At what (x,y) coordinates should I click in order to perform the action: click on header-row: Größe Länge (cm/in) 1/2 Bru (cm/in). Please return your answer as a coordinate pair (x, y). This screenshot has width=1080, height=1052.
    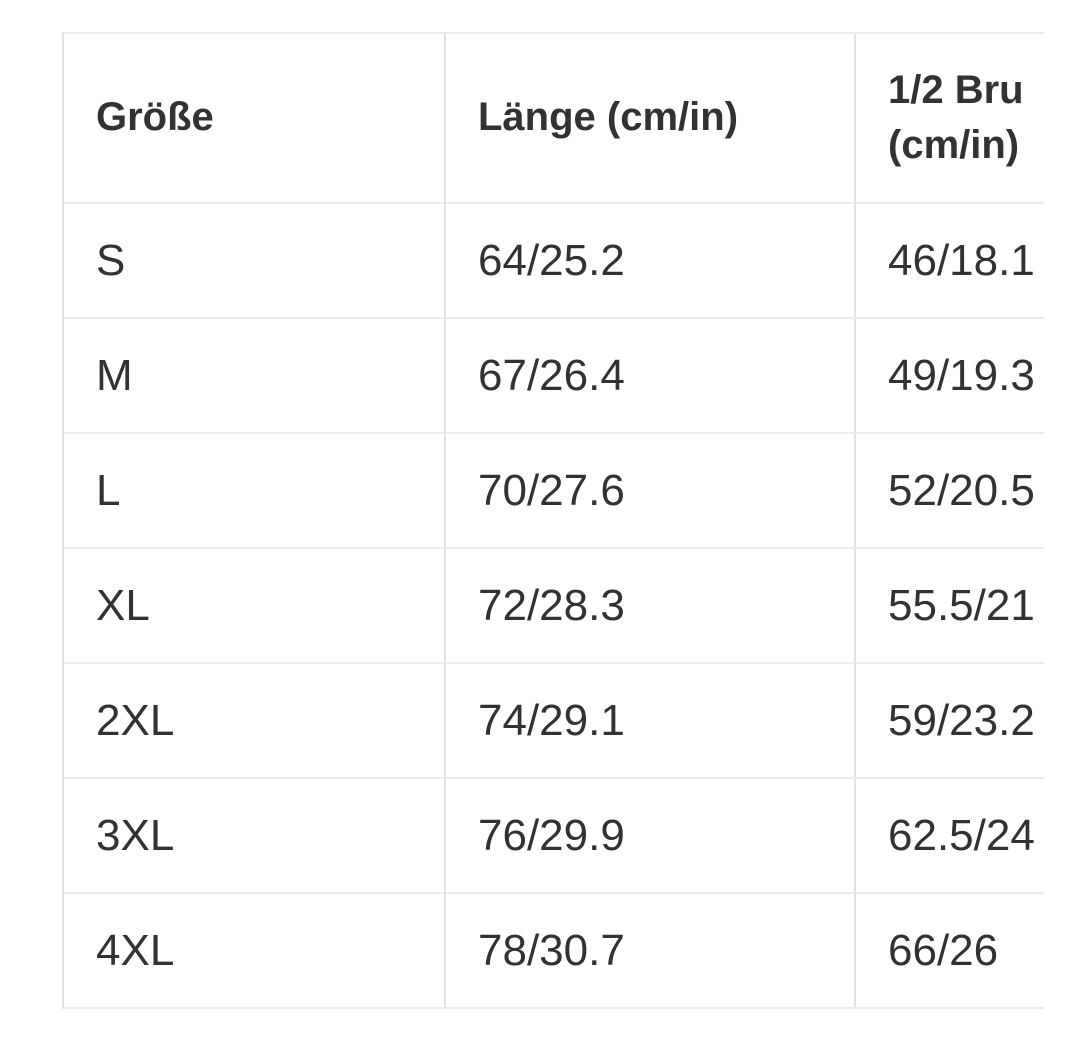
    Looking at the image, I should click on (554, 118).